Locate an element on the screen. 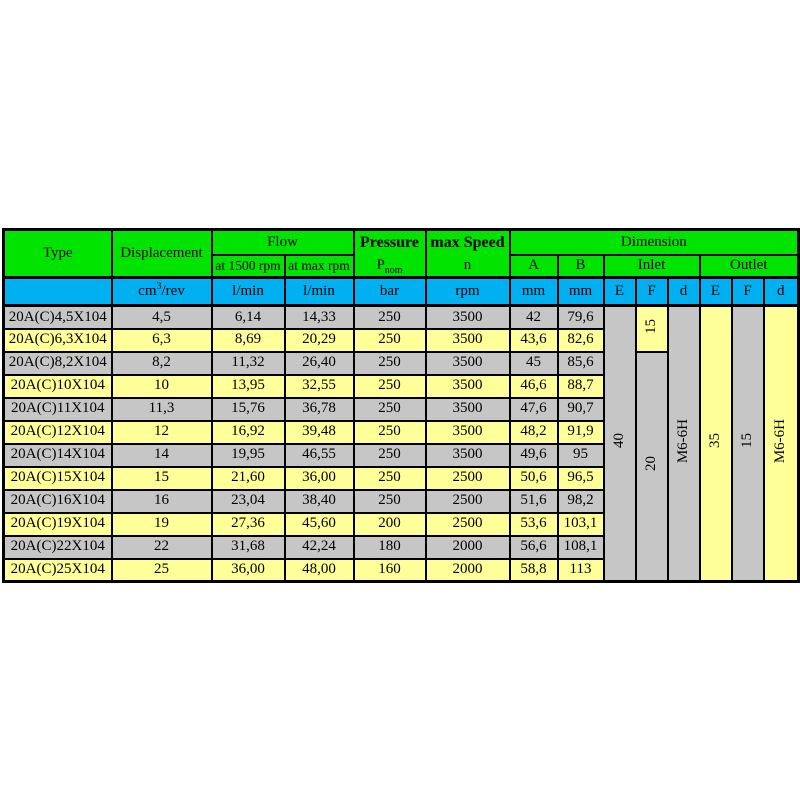 The image size is (800, 800). header-flow-max: at max rpm is located at coordinates (319, 266).